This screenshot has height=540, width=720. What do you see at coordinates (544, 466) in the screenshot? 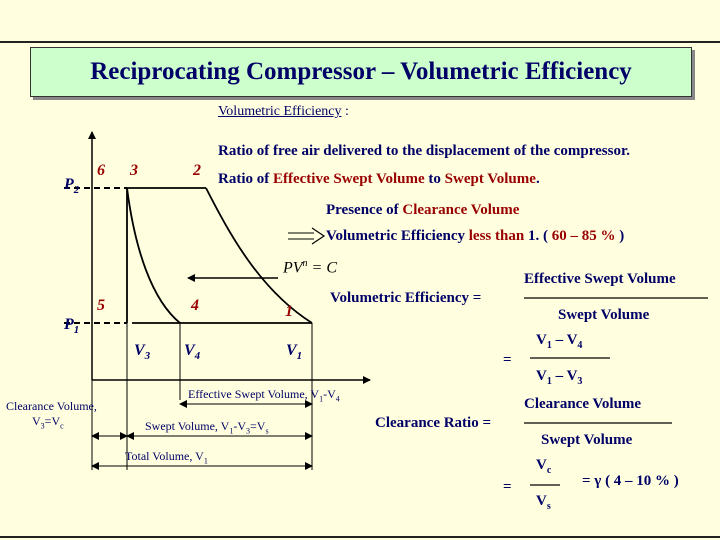
I see `cr2-numerator: Vc` at bounding box center [544, 466].